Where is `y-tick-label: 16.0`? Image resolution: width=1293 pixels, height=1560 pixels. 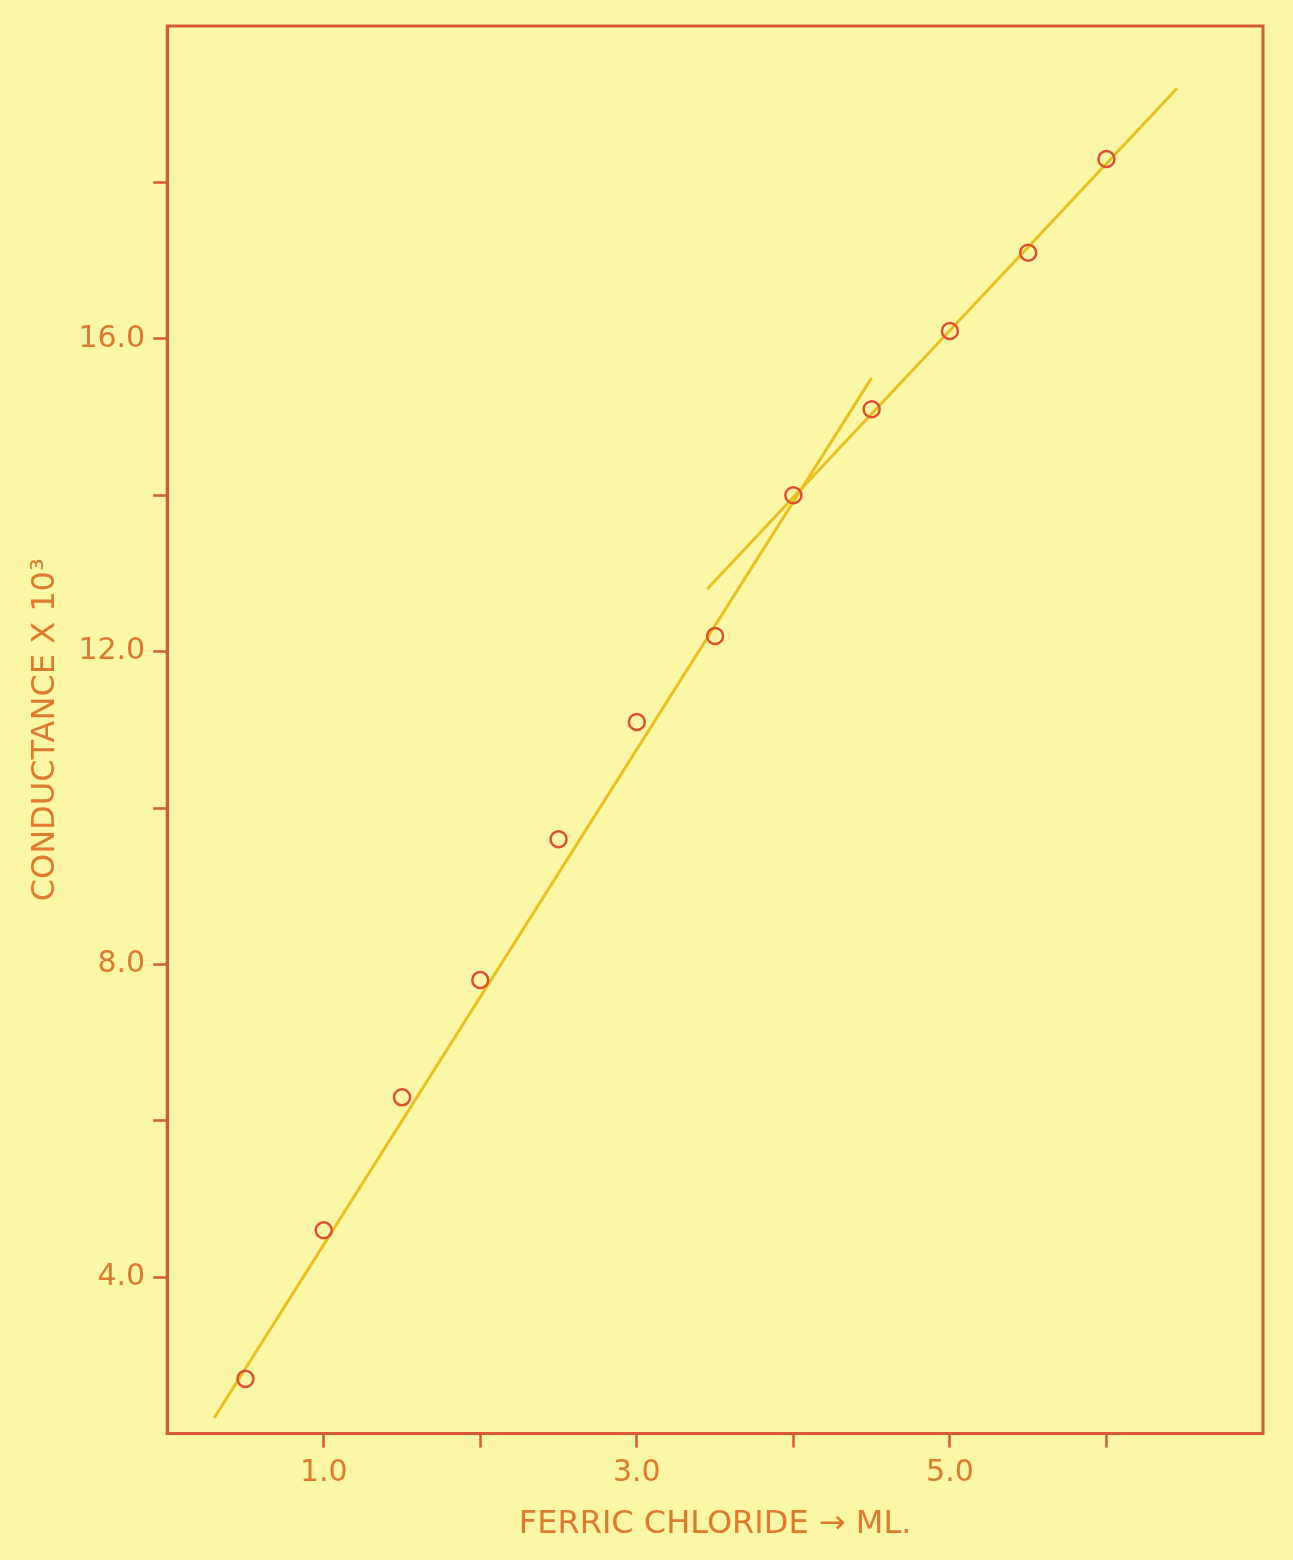 y-tick-label: 16.0 is located at coordinates (112, 336).